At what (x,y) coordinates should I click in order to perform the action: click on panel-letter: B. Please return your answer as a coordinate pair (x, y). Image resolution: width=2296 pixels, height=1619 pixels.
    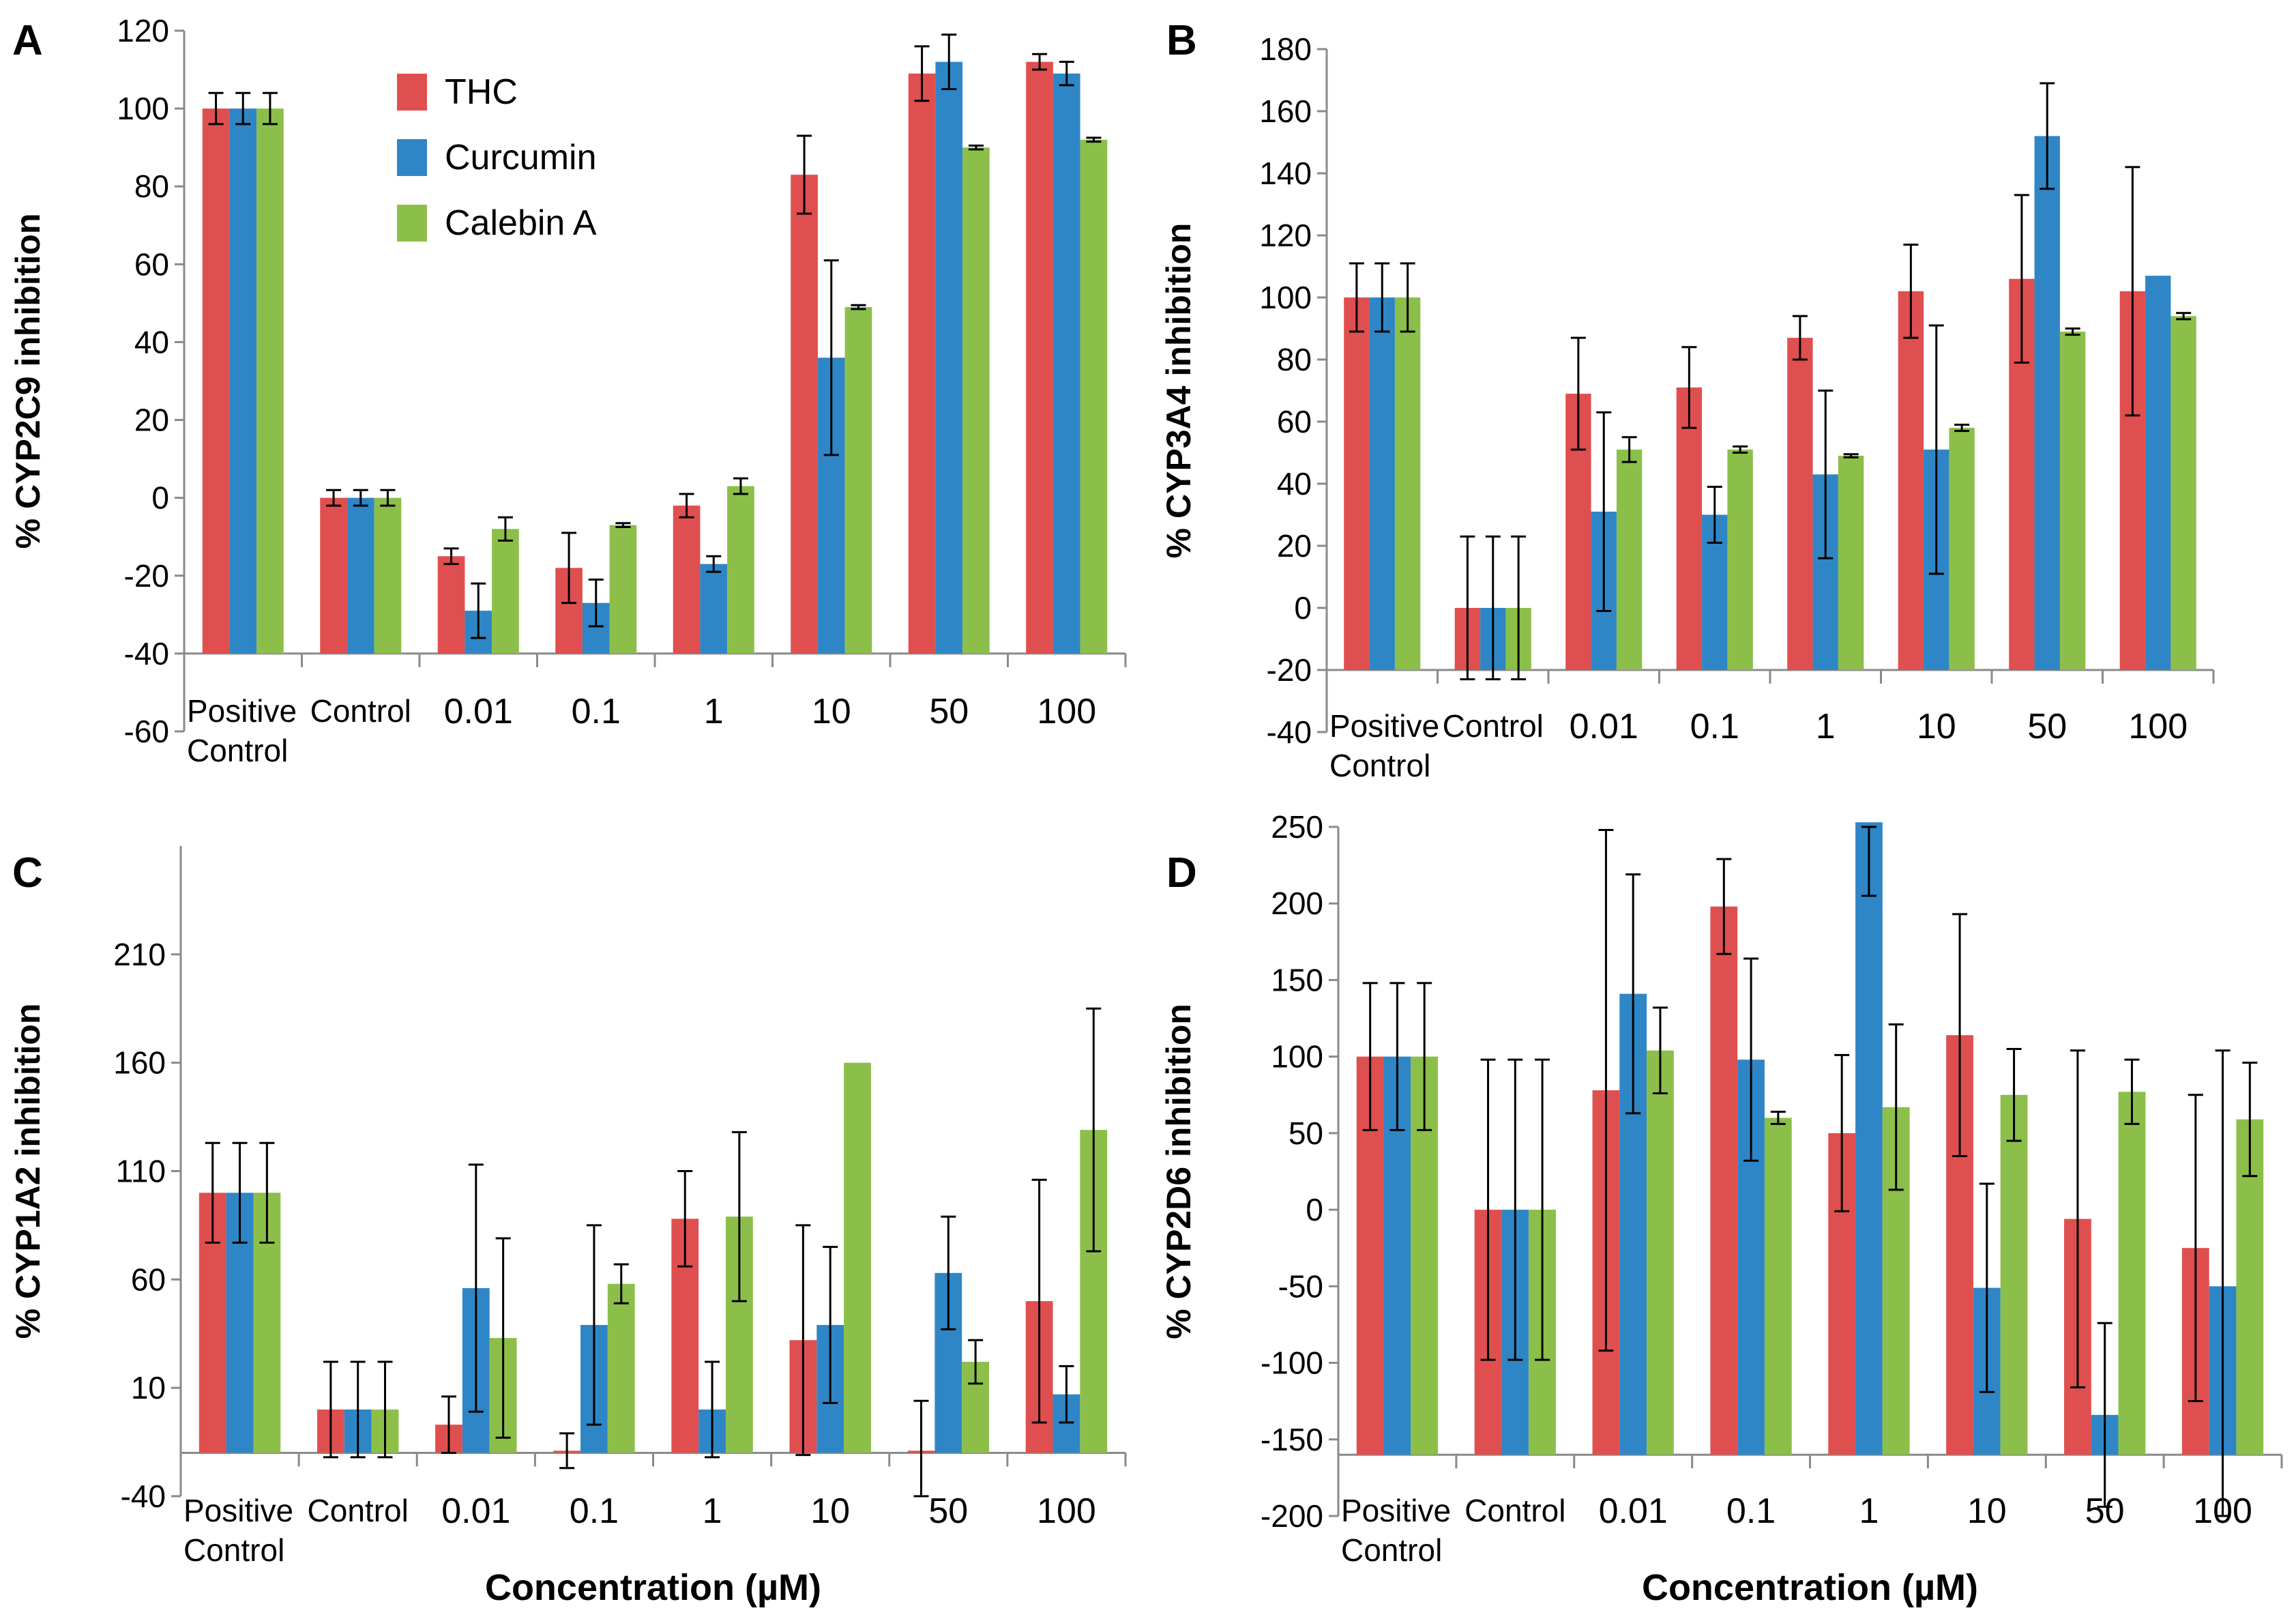
    Looking at the image, I should click on (1181, 40).